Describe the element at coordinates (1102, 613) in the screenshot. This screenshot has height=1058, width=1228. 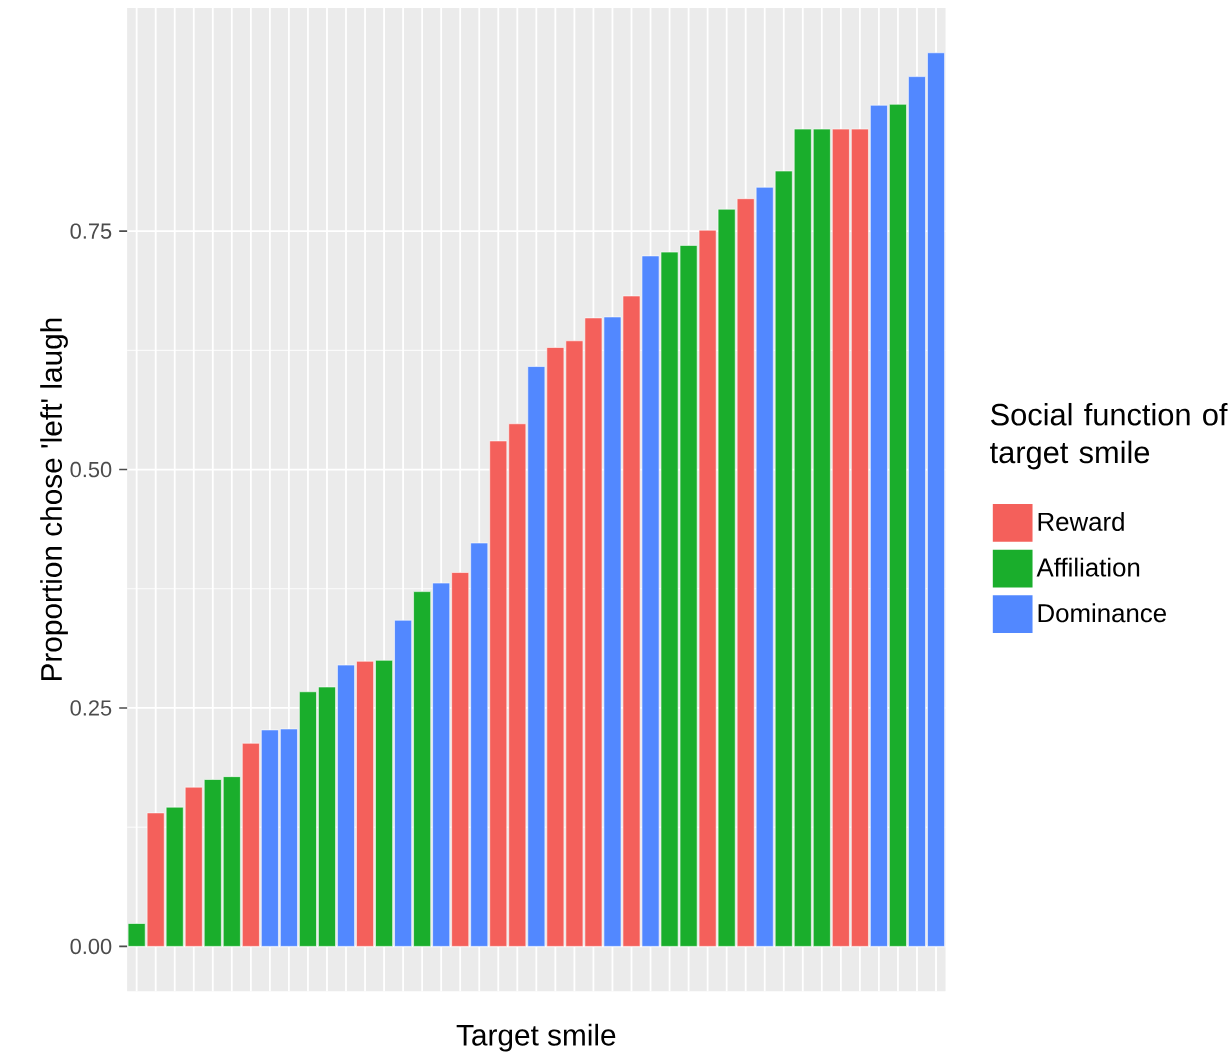
I see `legend-label: Dominance` at that location.